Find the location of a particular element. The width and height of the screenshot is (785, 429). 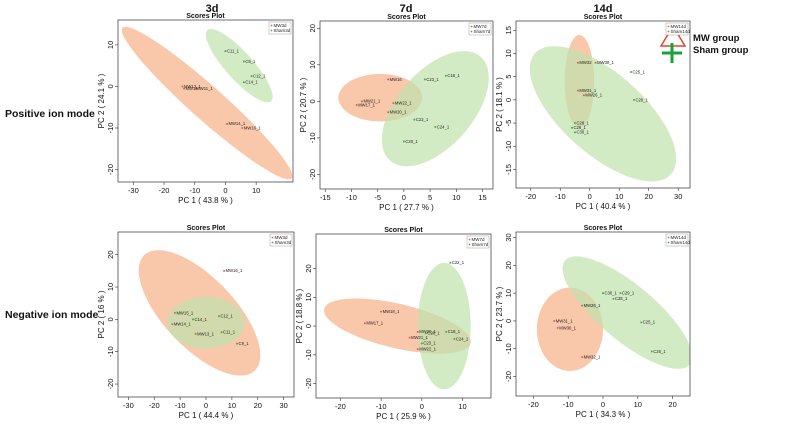

point-label: C14_1 is located at coordinates (201, 319).